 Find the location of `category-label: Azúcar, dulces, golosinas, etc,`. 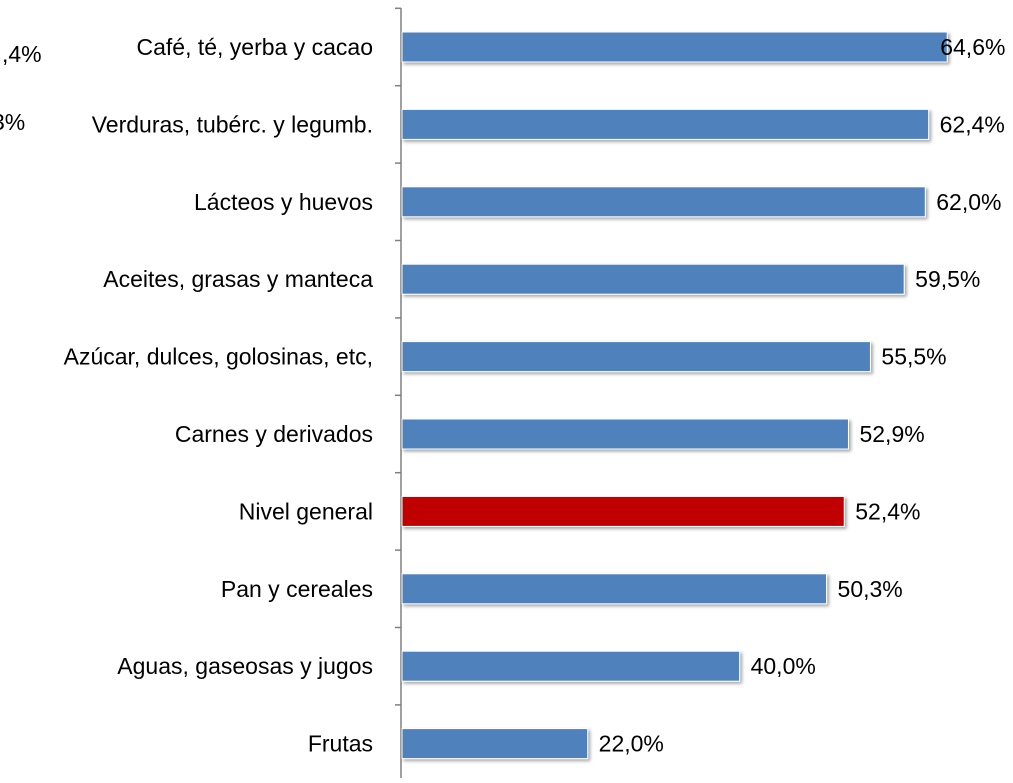

category-label: Azúcar, dulces, golosinas, etc, is located at coordinates (218, 357).